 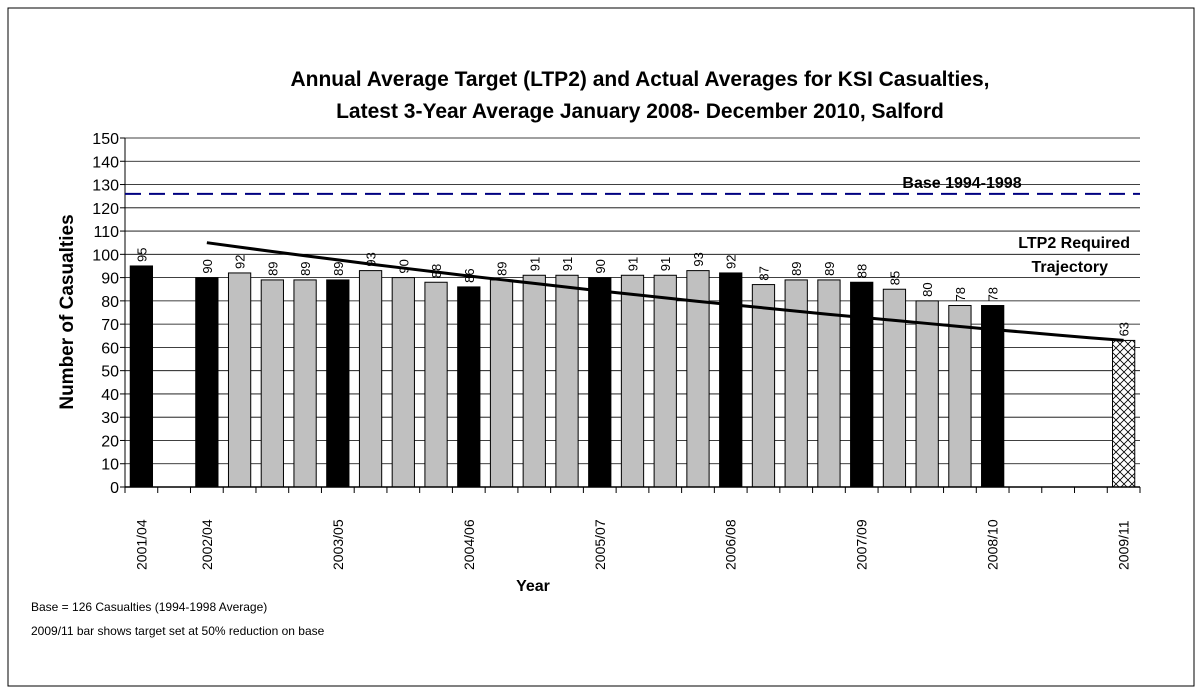 I want to click on data-label: 95, so click(x=141, y=254).